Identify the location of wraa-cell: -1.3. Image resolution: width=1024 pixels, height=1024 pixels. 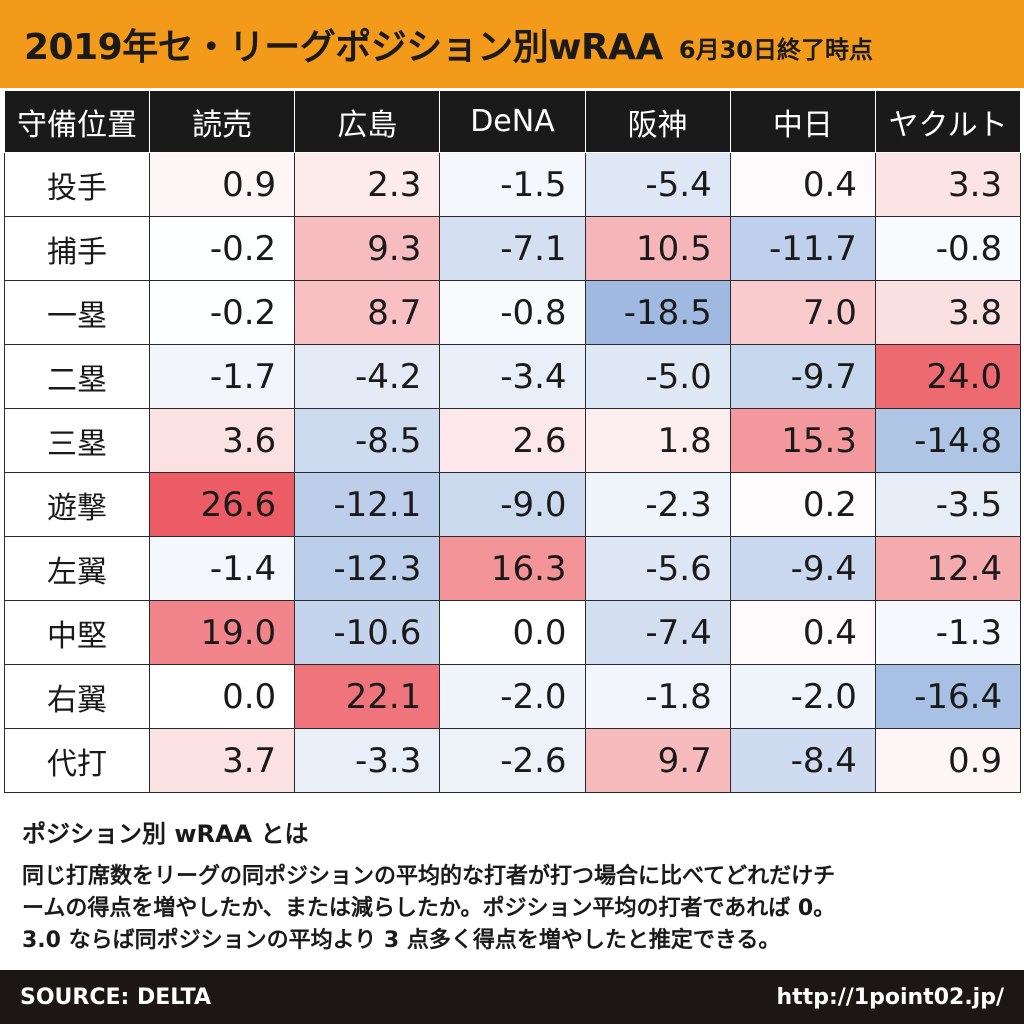
(948, 632).